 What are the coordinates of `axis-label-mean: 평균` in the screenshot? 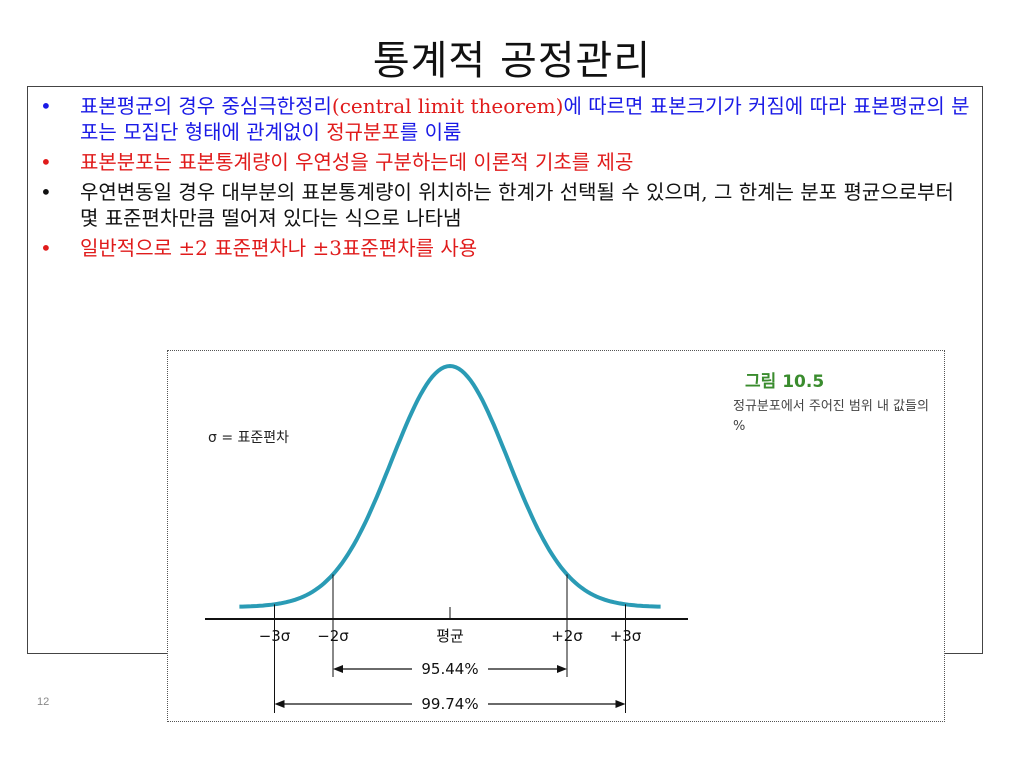 It's located at (450, 636).